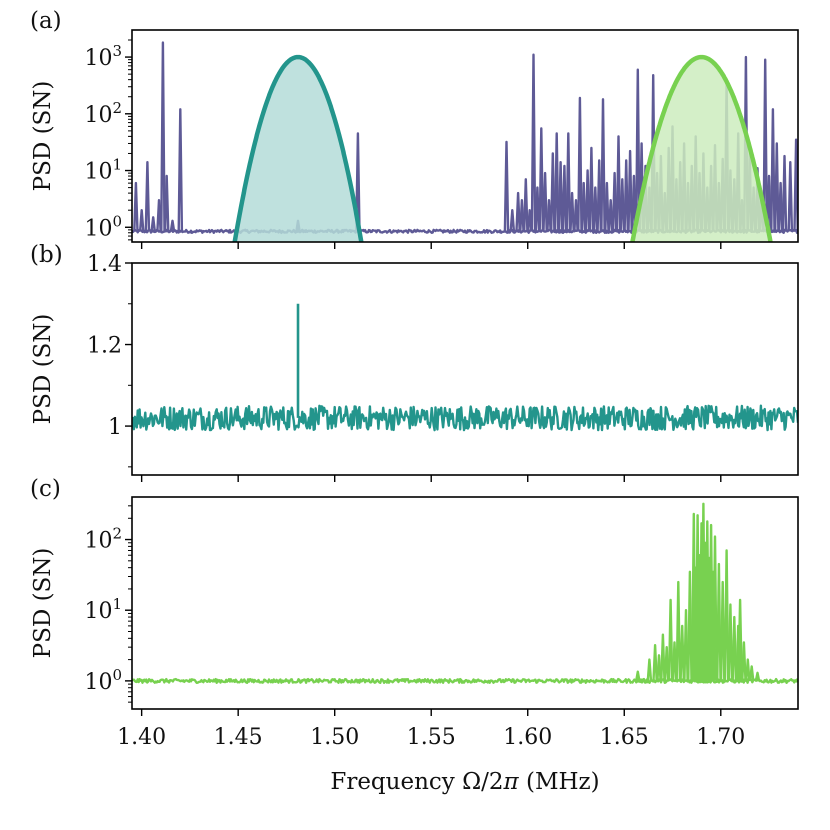 Image resolution: width=830 pixels, height=830 pixels. What do you see at coordinates (46, 21) in the screenshot?
I see `panel-a-label: (a)` at bounding box center [46, 21].